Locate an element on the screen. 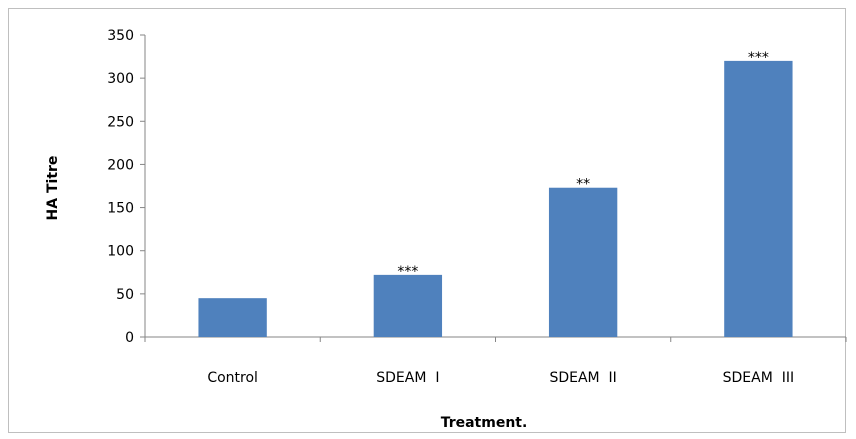 The height and width of the screenshot is (439, 856). y-tick-label: 100 is located at coordinates (120, 252).